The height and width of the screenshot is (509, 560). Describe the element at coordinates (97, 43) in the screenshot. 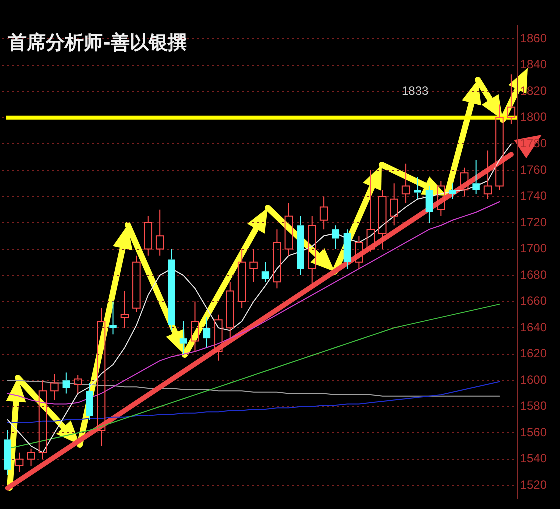

I see `chart-title: 首席分析师-善以银撰` at that location.